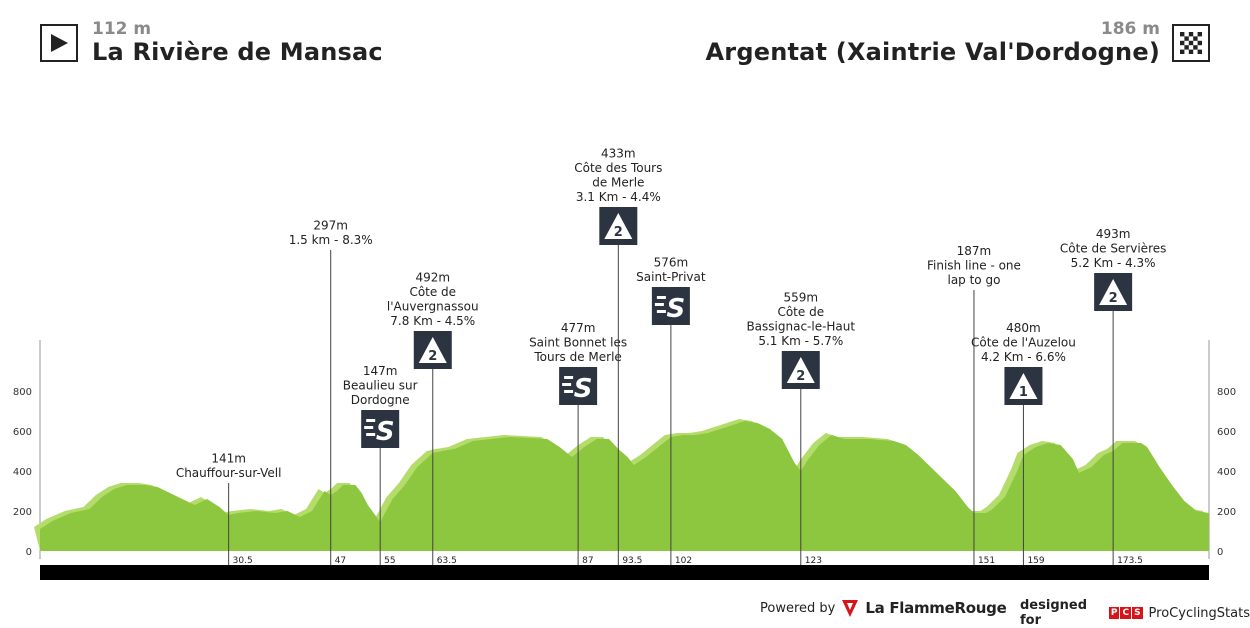 The width and height of the screenshot is (1250, 628). I want to click on y-tick-label-left: 200, so click(22, 512).